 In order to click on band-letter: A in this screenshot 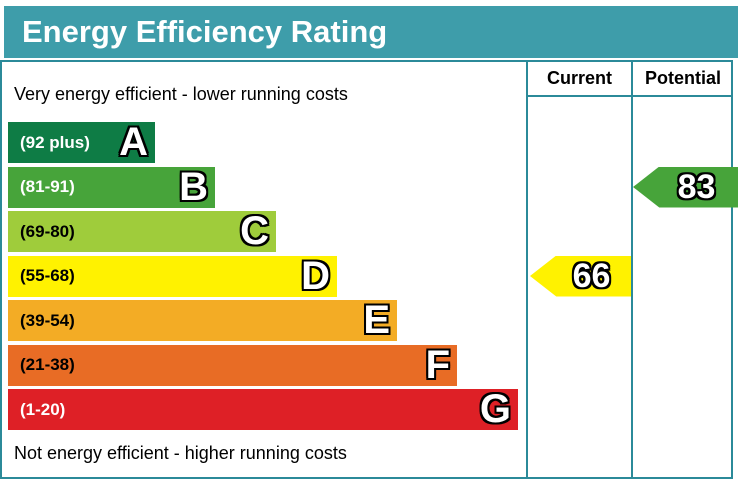, I will do `click(133, 142)`.